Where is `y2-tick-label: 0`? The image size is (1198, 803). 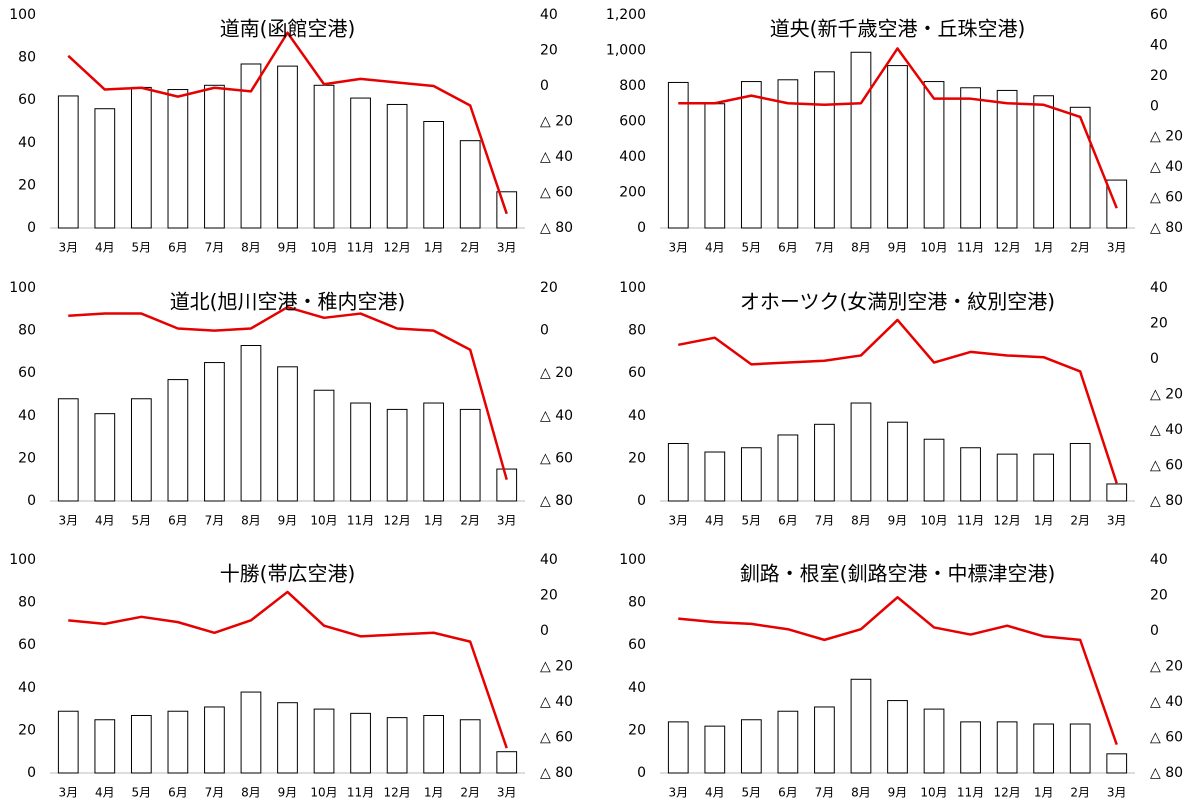
y2-tick-label: 0 is located at coordinates (544, 86).